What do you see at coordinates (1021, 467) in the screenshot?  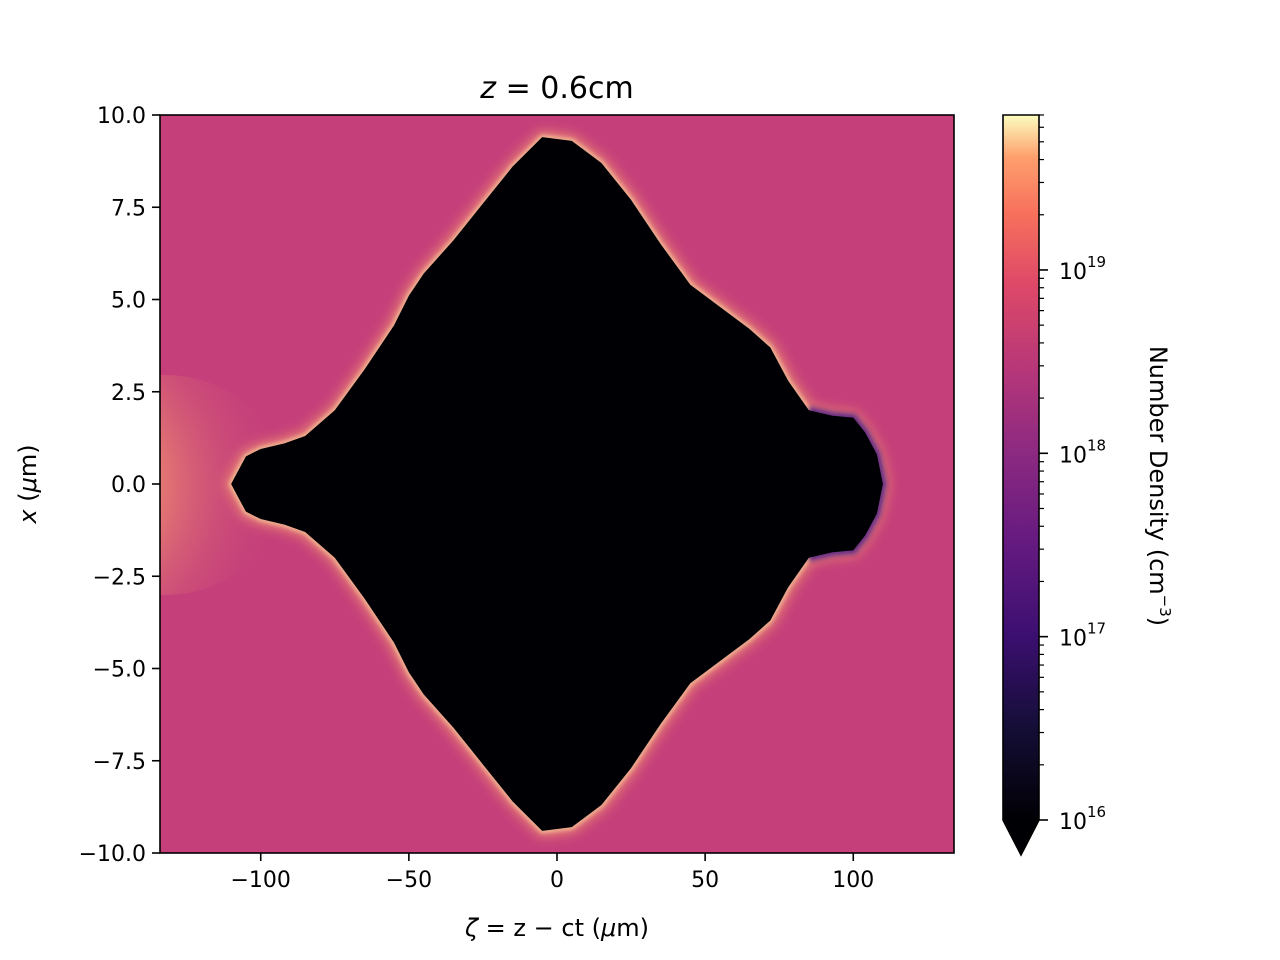 I see `colorbar-gradient` at bounding box center [1021, 467].